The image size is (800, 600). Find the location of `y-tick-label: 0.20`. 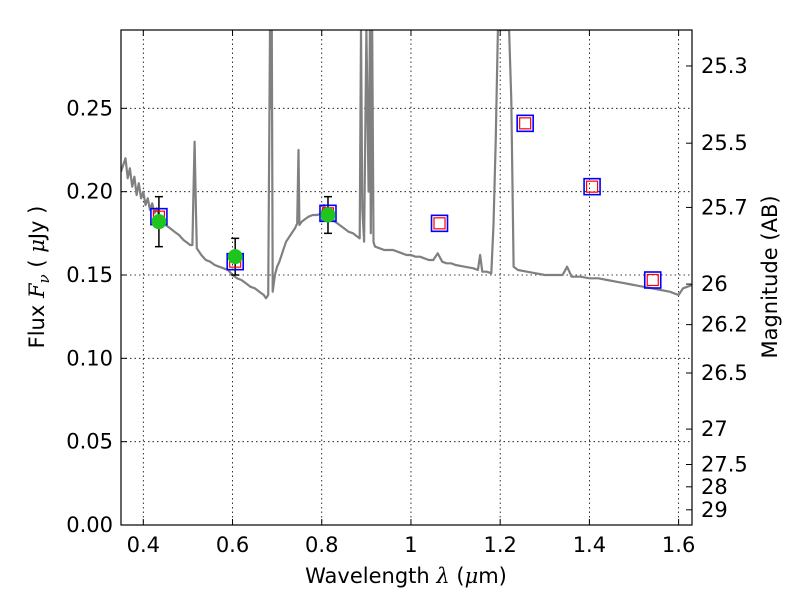

y-tick-label: 0.20 is located at coordinates (89, 192).